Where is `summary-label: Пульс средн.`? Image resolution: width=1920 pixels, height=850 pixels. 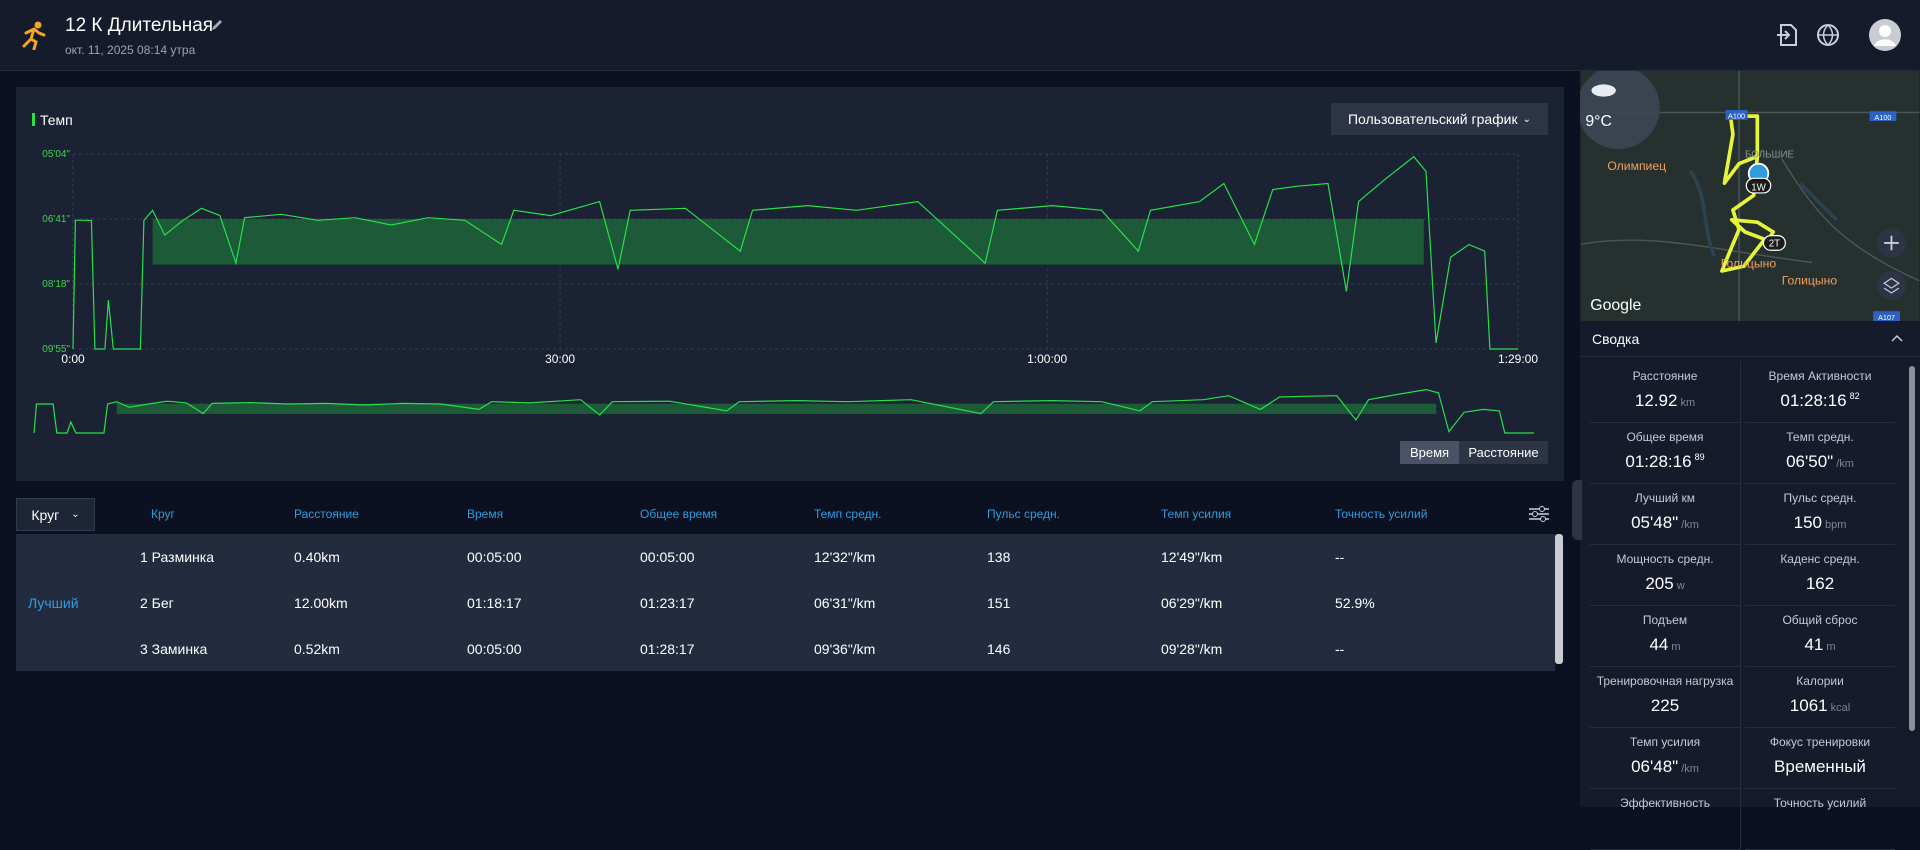 summary-label: Пульс средн. is located at coordinates (1820, 498).